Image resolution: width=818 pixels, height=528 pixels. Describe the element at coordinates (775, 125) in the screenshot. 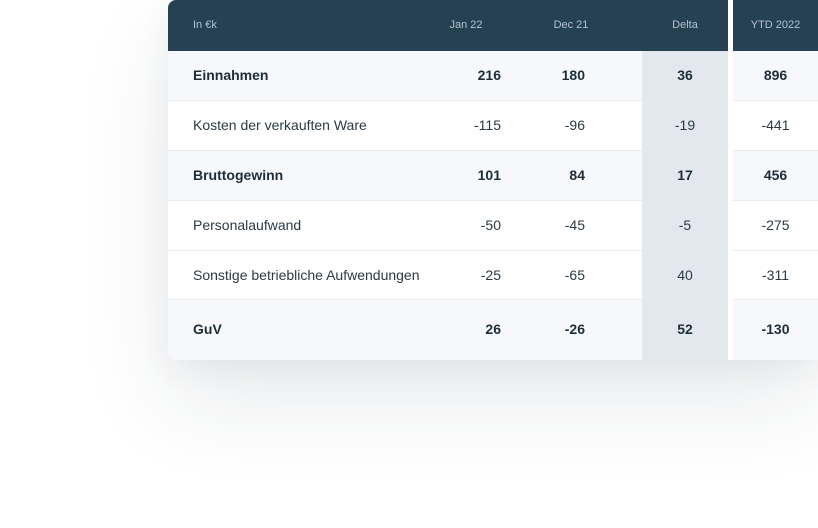

I see `cell-ytd-2022: -441` at that location.